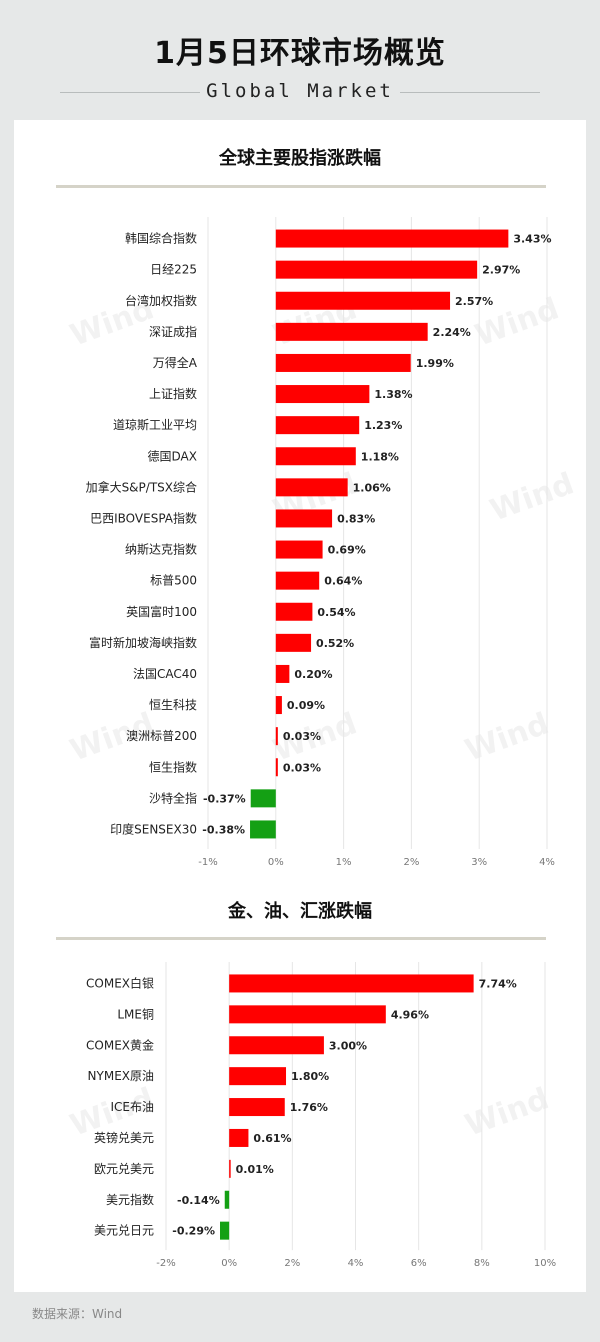 This screenshot has height=1342, width=600. I want to click on category-label: 英国富时100, so click(161, 611).